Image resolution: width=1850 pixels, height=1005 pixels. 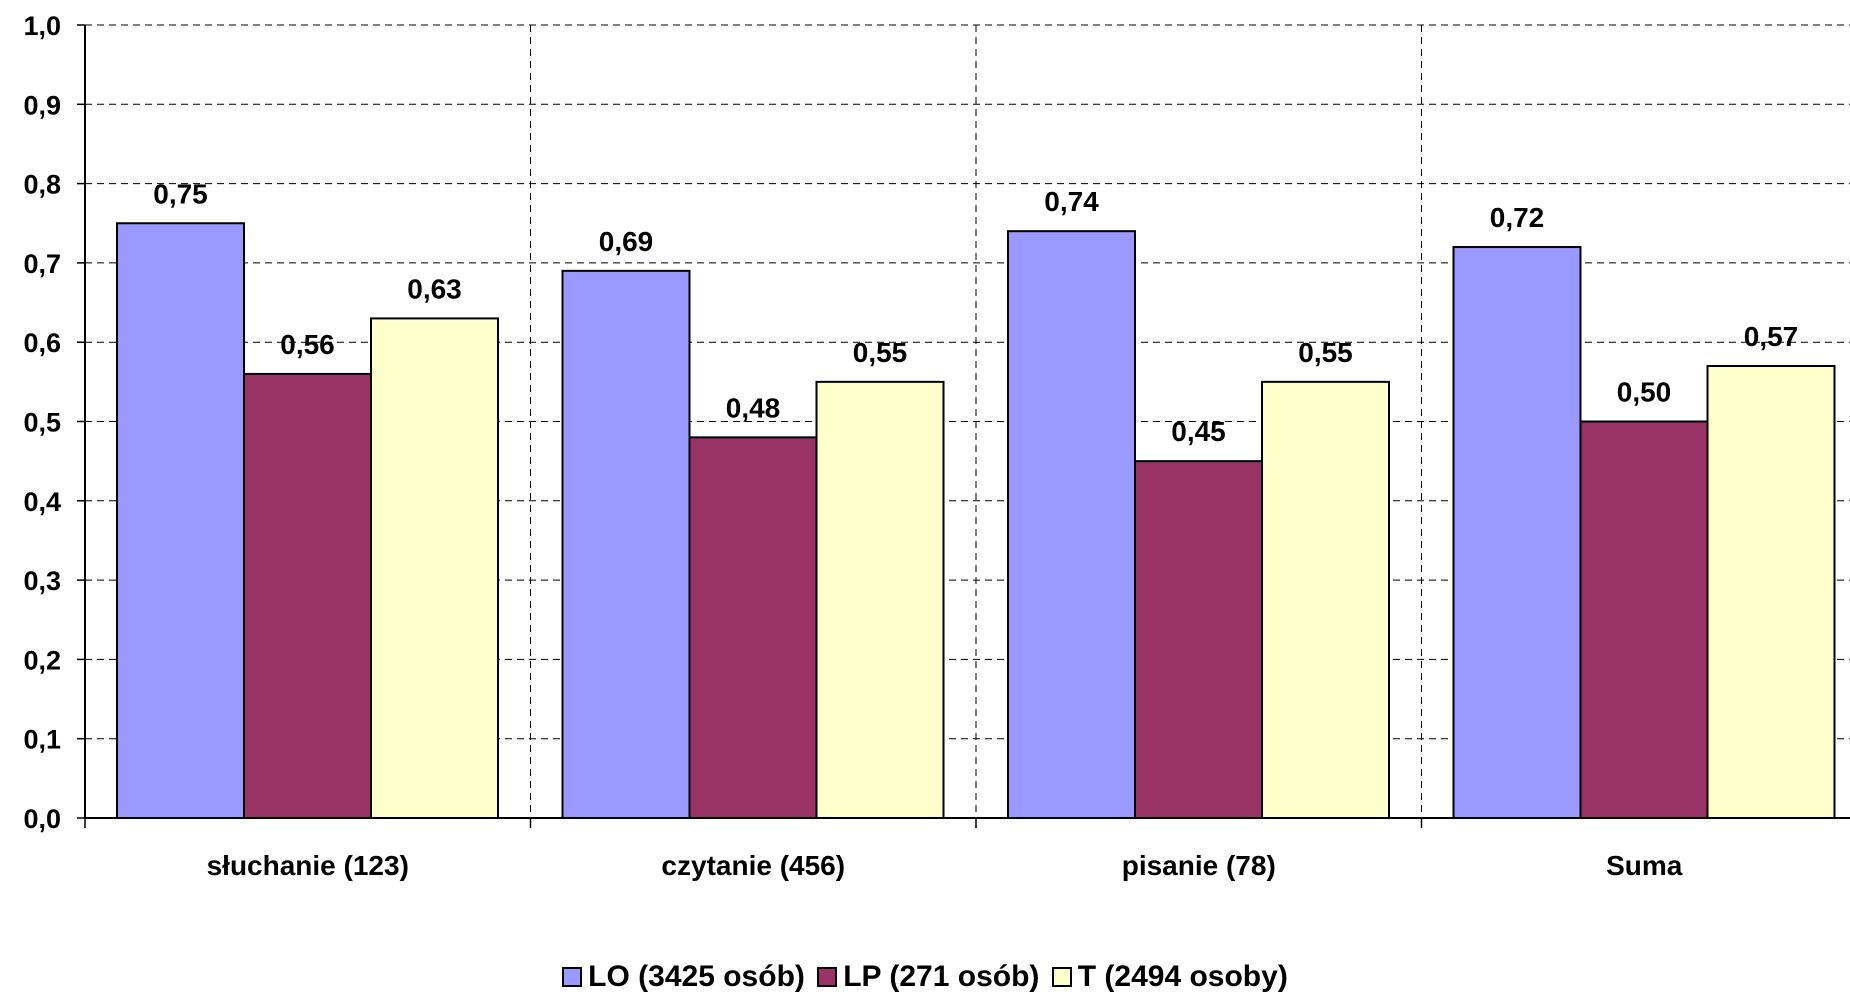 What do you see at coordinates (42, 264) in the screenshot?
I see `y-tick-label: 0,7` at bounding box center [42, 264].